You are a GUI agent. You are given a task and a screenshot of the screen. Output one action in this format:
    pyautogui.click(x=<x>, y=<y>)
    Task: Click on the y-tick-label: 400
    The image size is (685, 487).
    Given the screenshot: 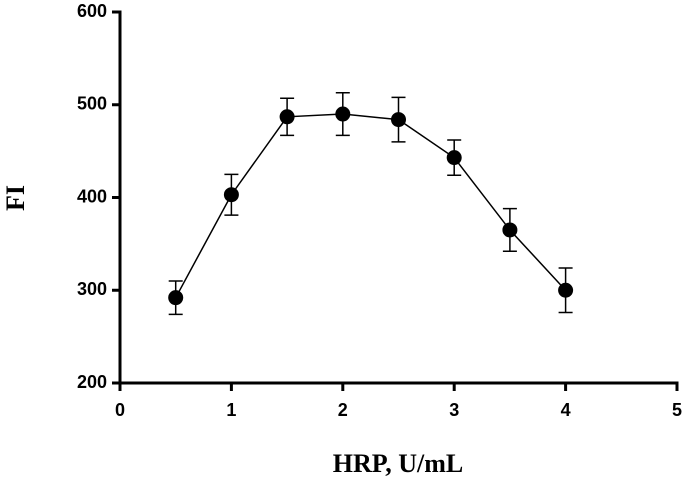 What is the action you would take?
    pyautogui.click(x=92, y=196)
    